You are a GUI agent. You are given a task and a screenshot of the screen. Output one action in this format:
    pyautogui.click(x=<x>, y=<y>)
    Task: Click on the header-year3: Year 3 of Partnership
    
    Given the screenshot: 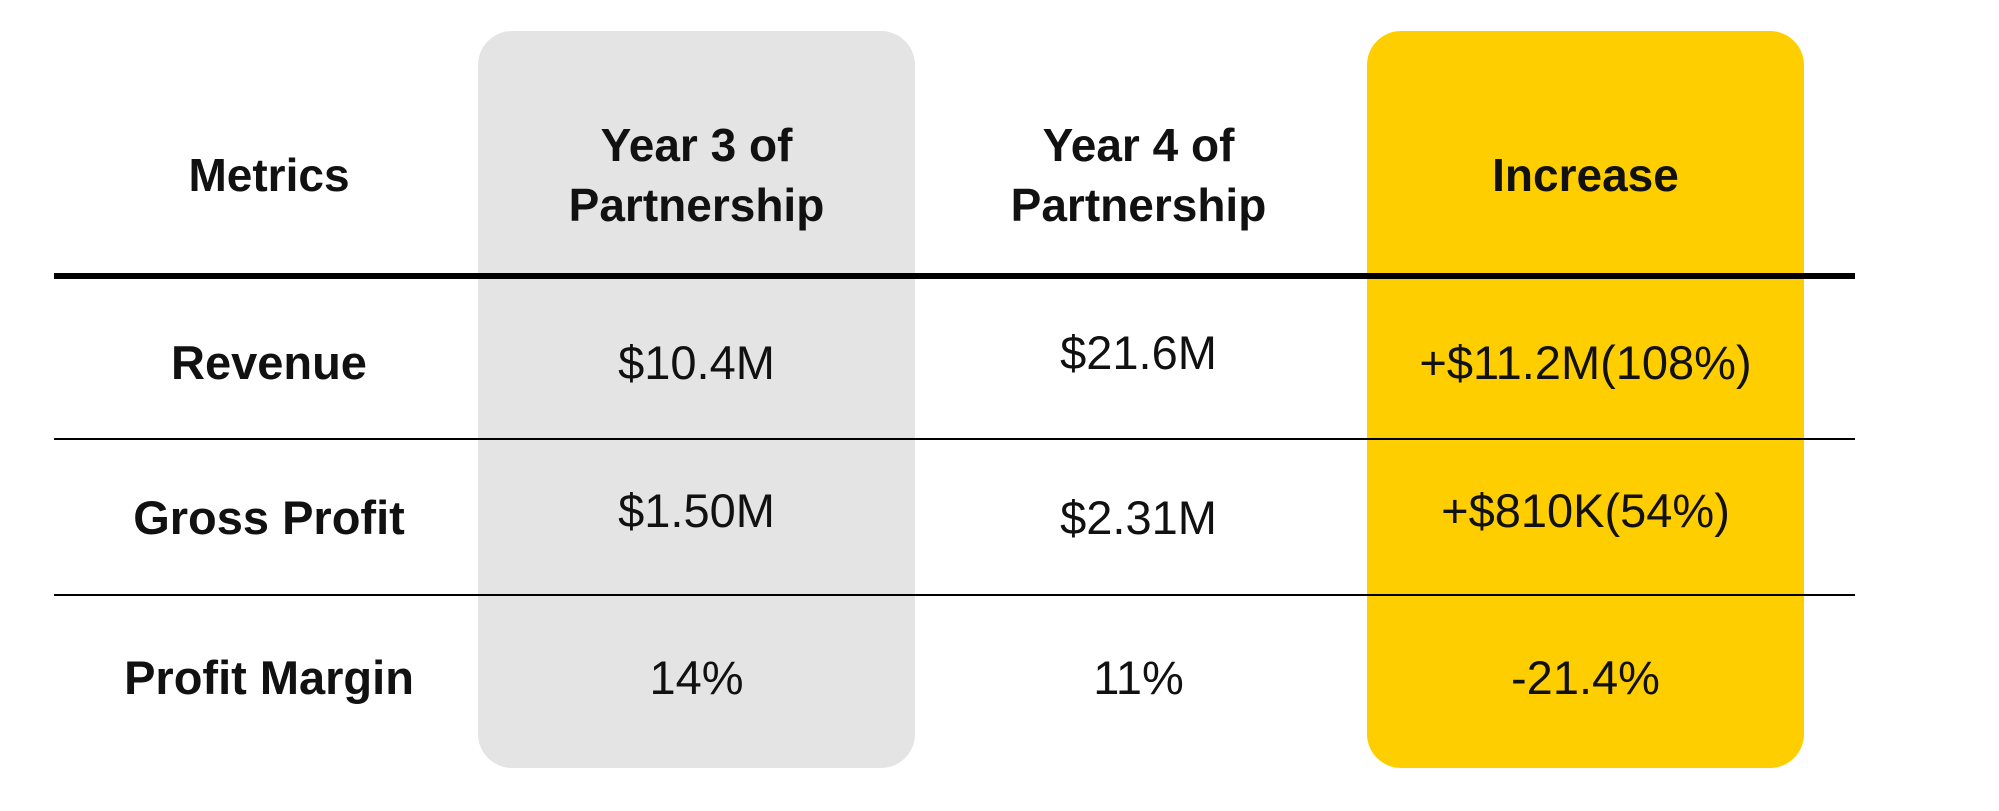 What is the action you would take?
    pyautogui.click(x=696, y=175)
    